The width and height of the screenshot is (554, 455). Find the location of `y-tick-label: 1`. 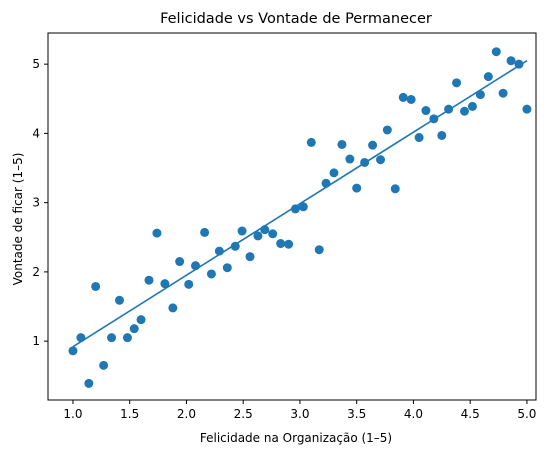

y-tick-label: 1 is located at coordinates (36, 341).